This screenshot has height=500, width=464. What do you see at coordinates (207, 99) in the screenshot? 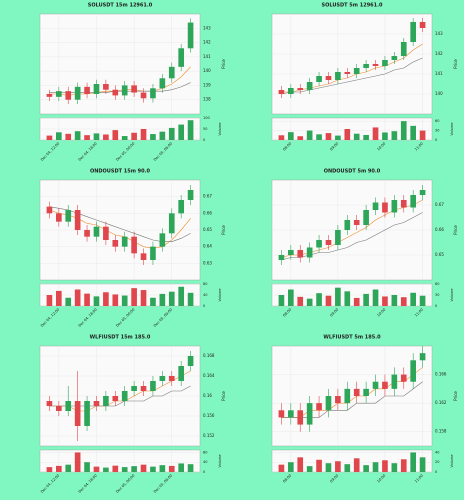
I see `y-tick-label: 138` at bounding box center [207, 99].